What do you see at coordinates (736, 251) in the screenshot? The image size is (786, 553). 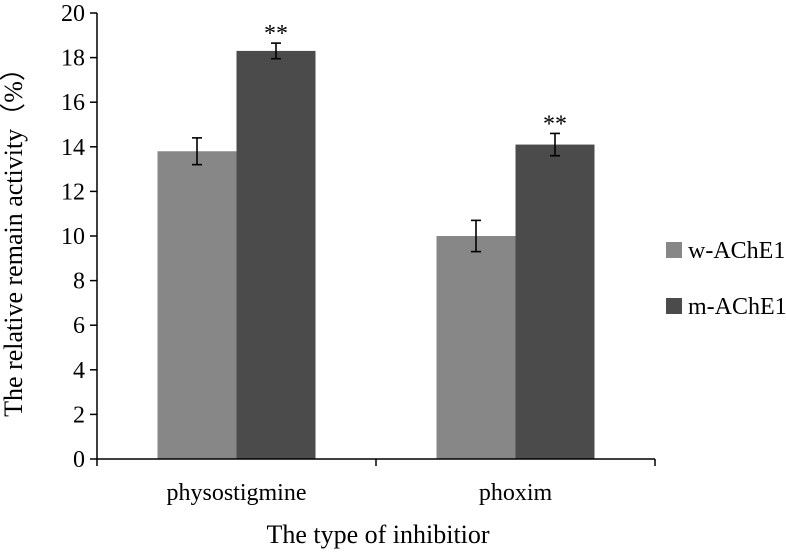 I see `legend-label: w-AChE1` at bounding box center [736, 251].